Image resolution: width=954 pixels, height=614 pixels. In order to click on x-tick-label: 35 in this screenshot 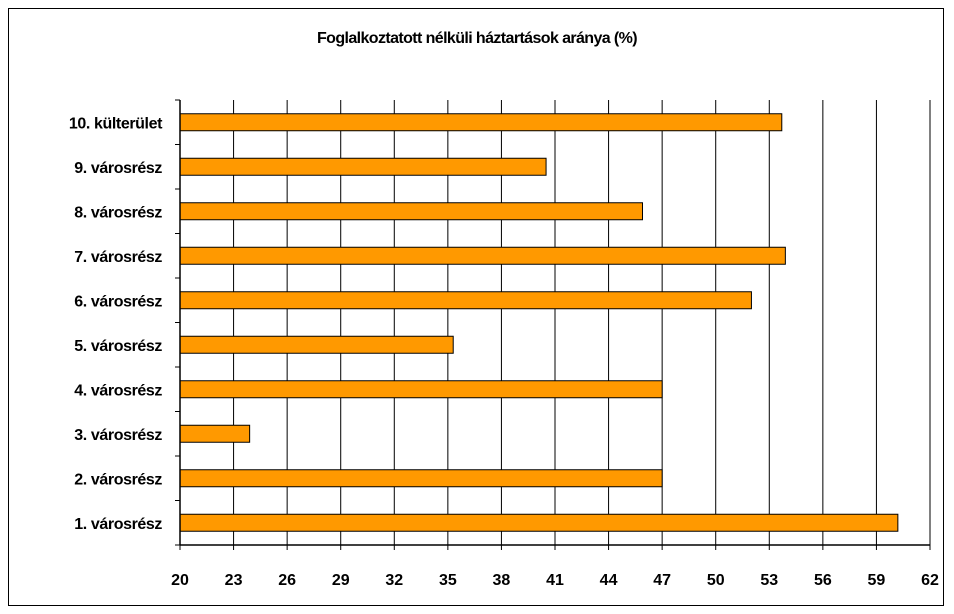, I will do `click(448, 580)`.